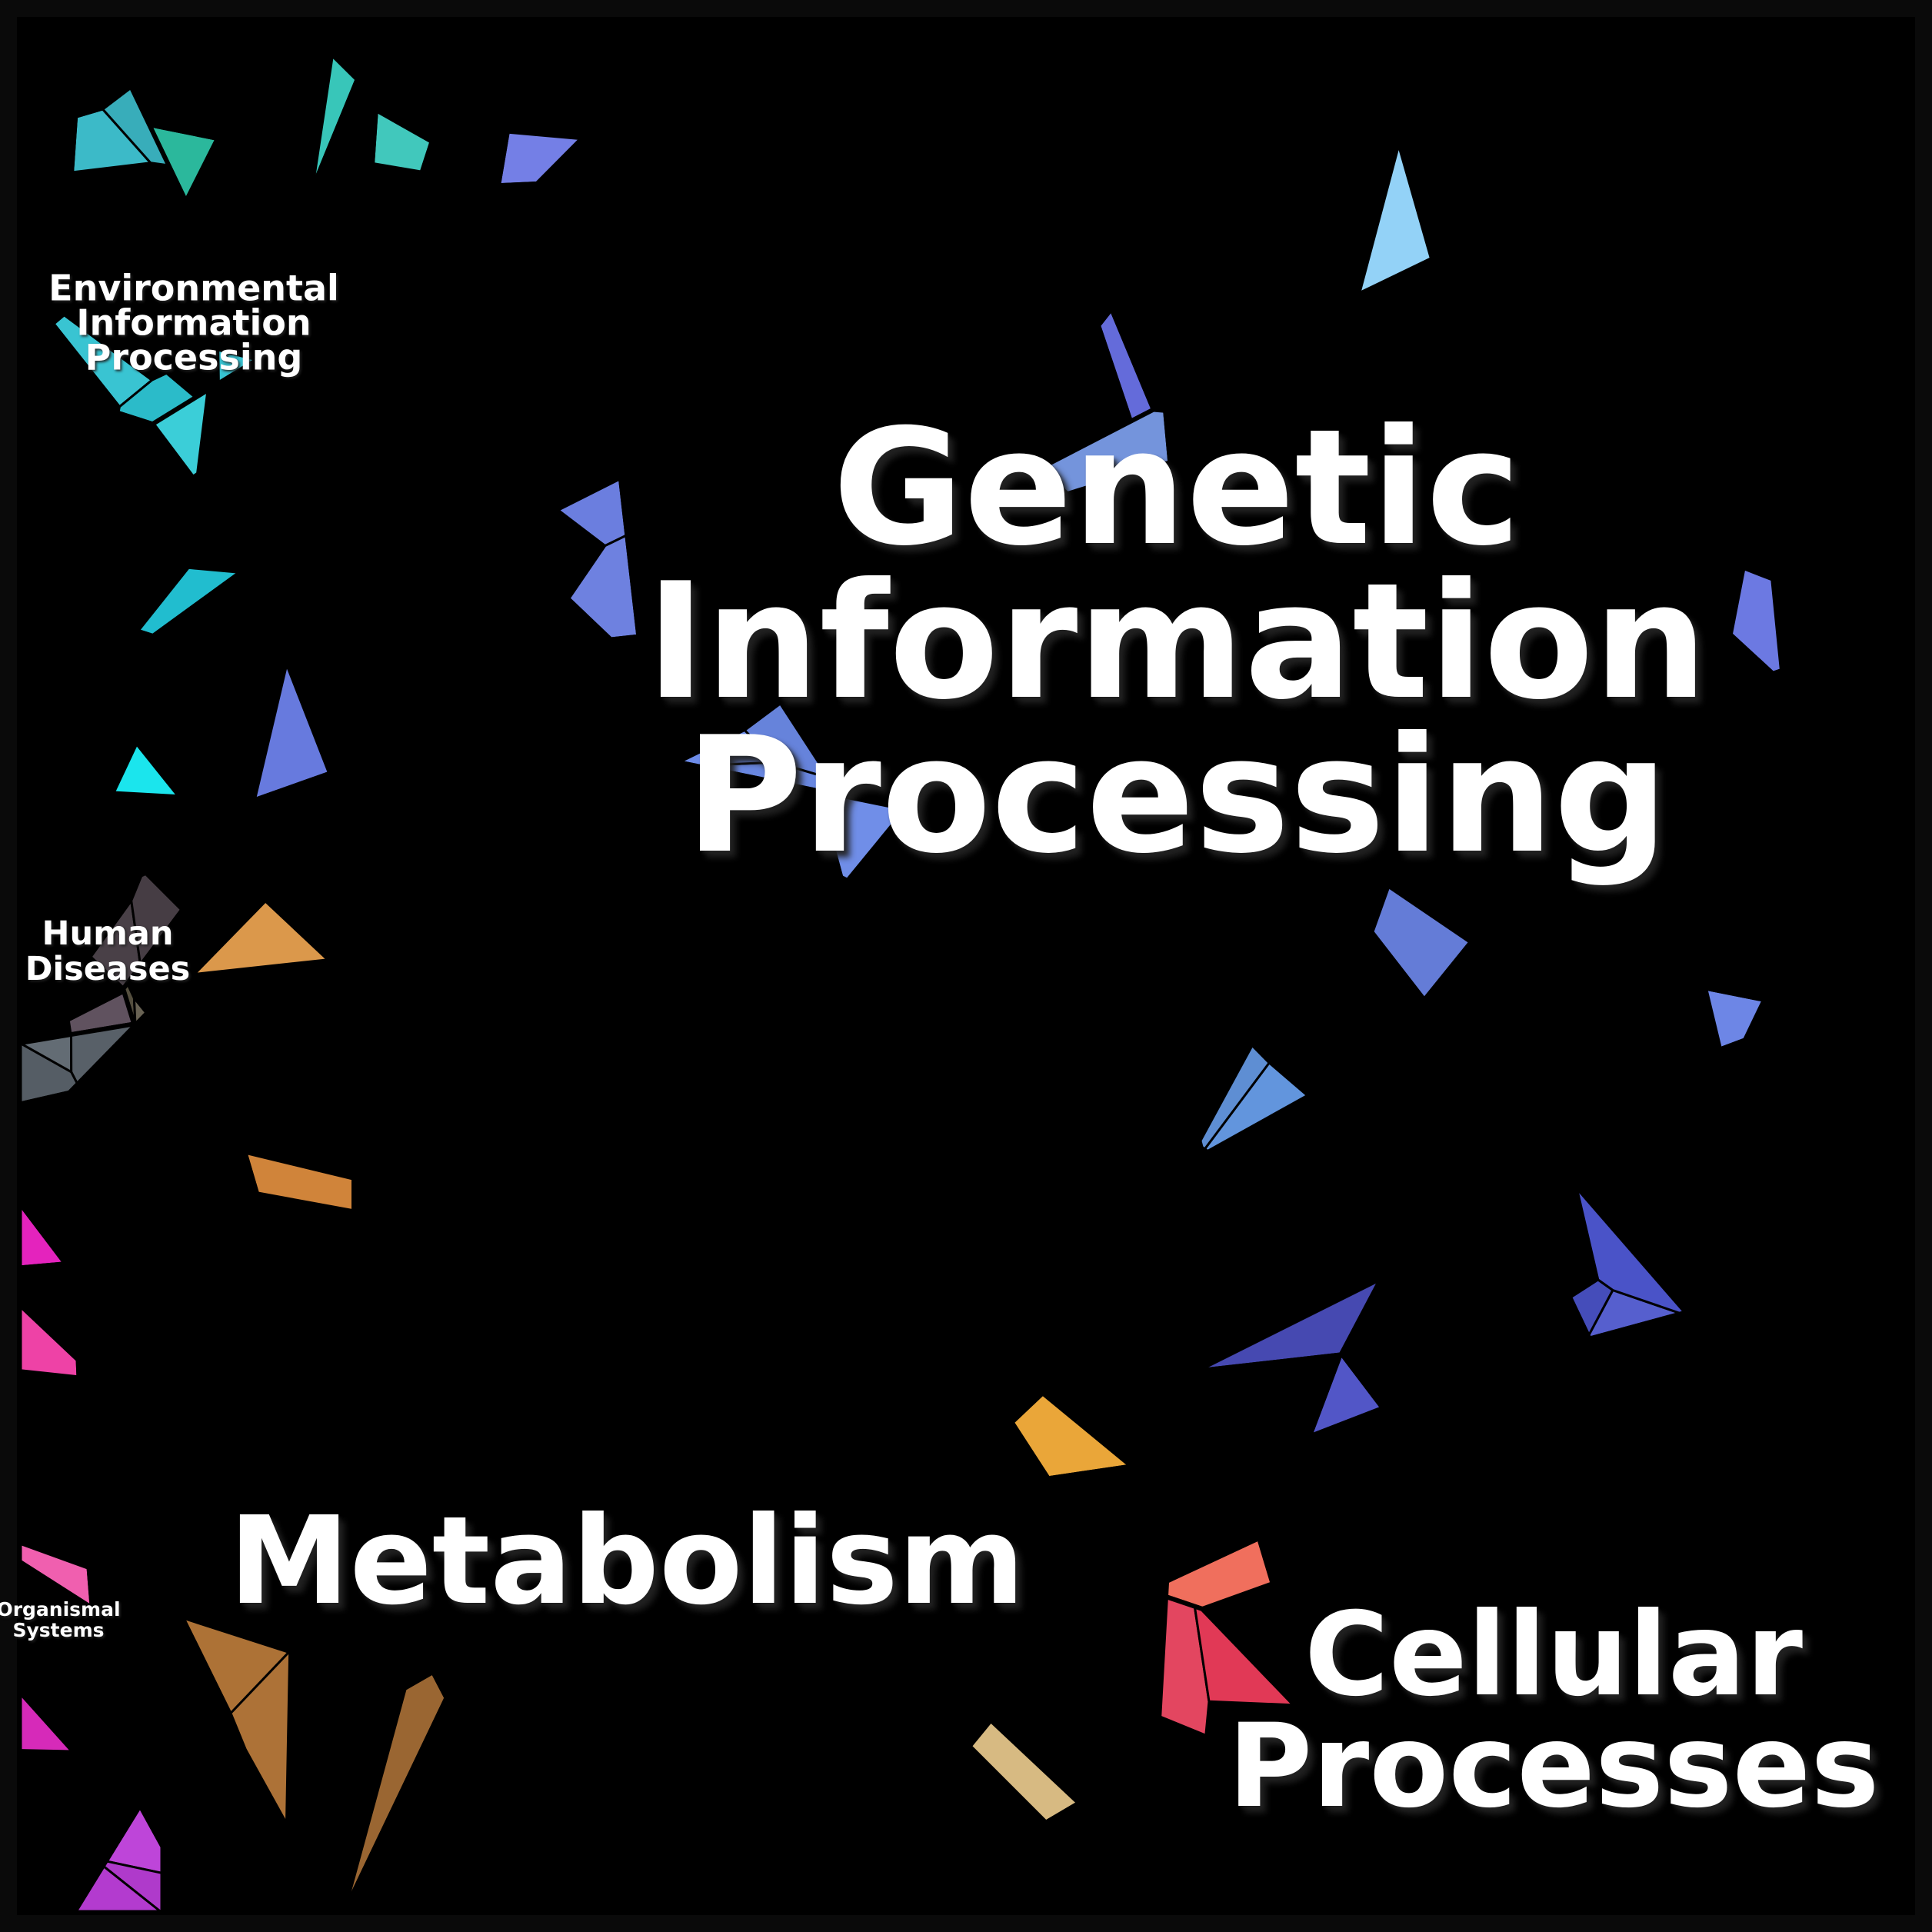  What do you see at coordinates (1511, 1583) in the screenshot?
I see `region-cellular` at bounding box center [1511, 1583].